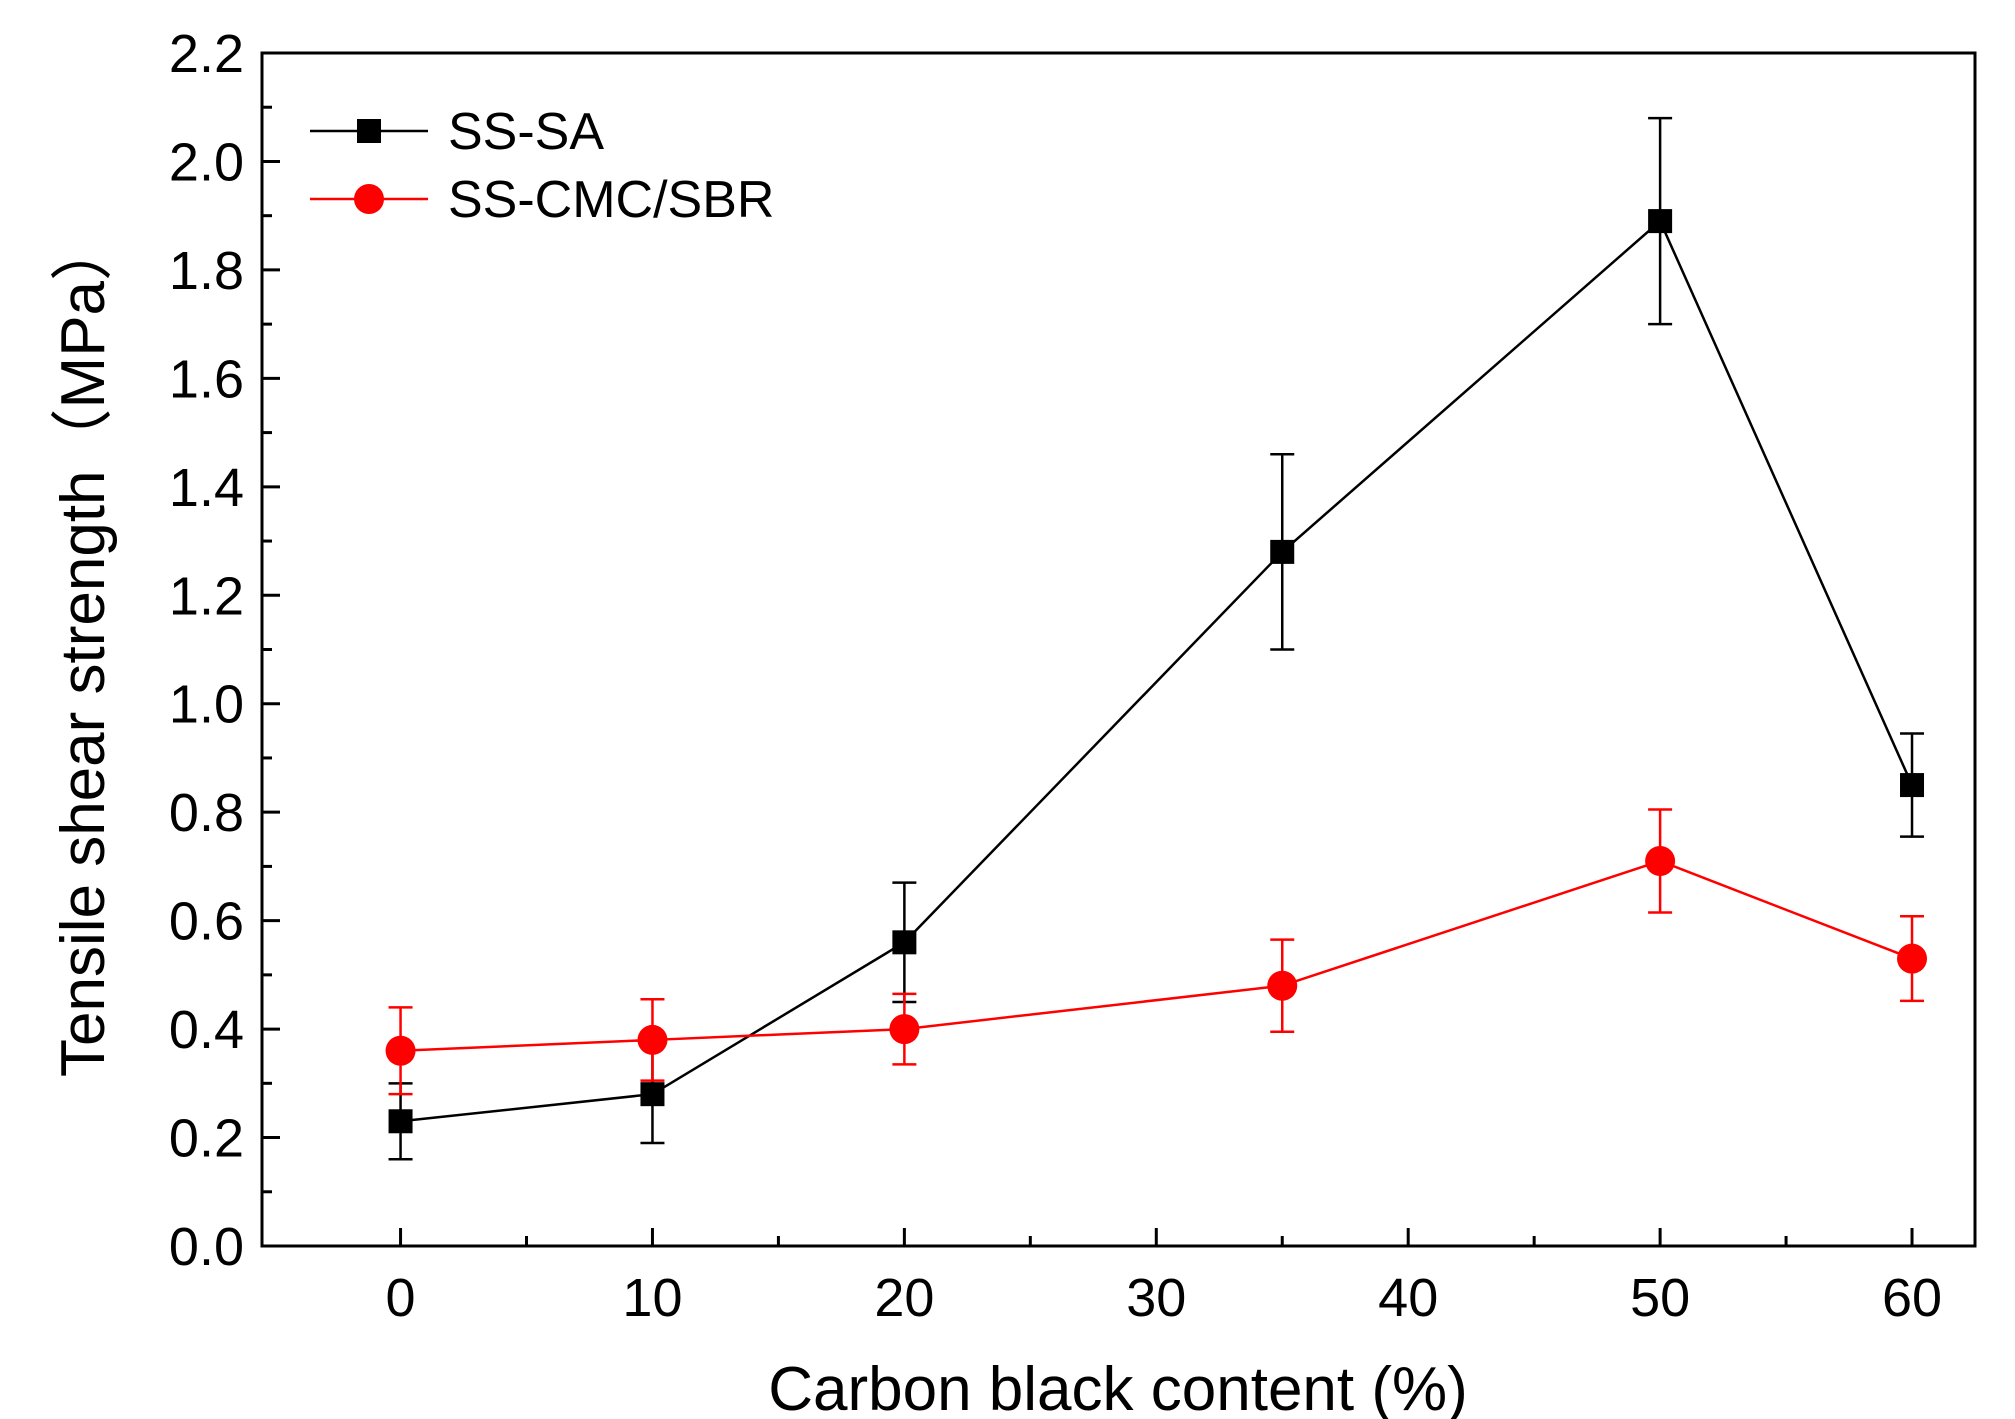 Image resolution: width=2015 pixels, height=1419 pixels. I want to click on legend-marker-ss-sa, so click(369, 131).